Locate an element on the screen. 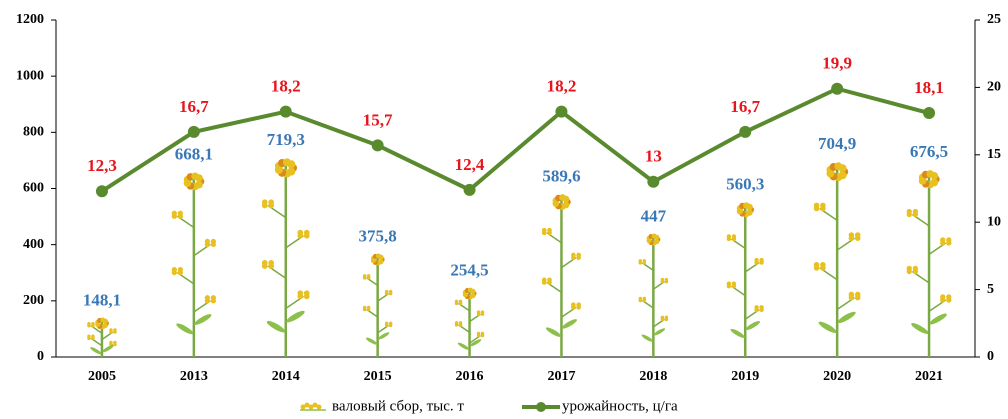 The width and height of the screenshot is (1008, 419). bar-value-label: 375,8 is located at coordinates (378, 235).